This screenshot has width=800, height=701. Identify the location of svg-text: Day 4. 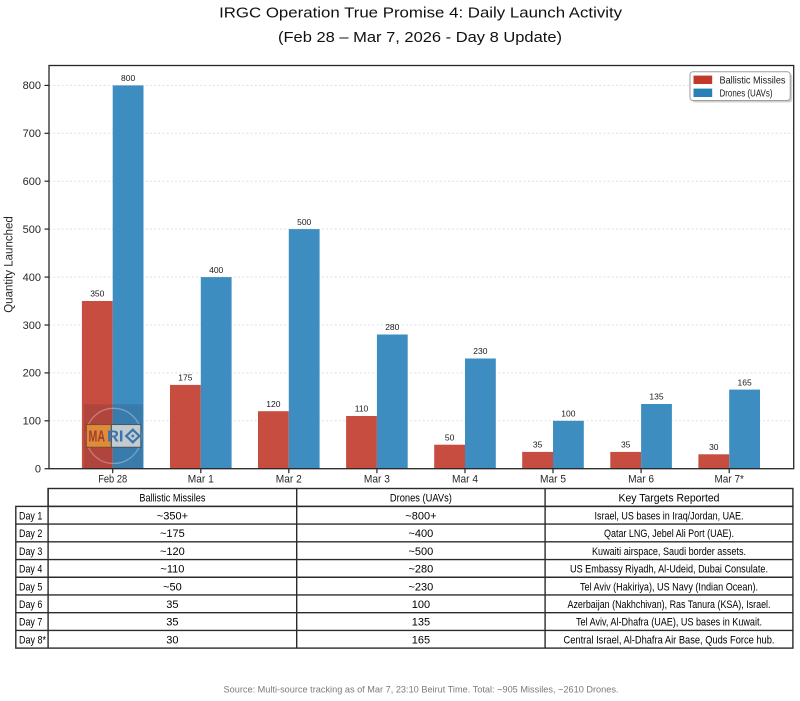
(30, 570).